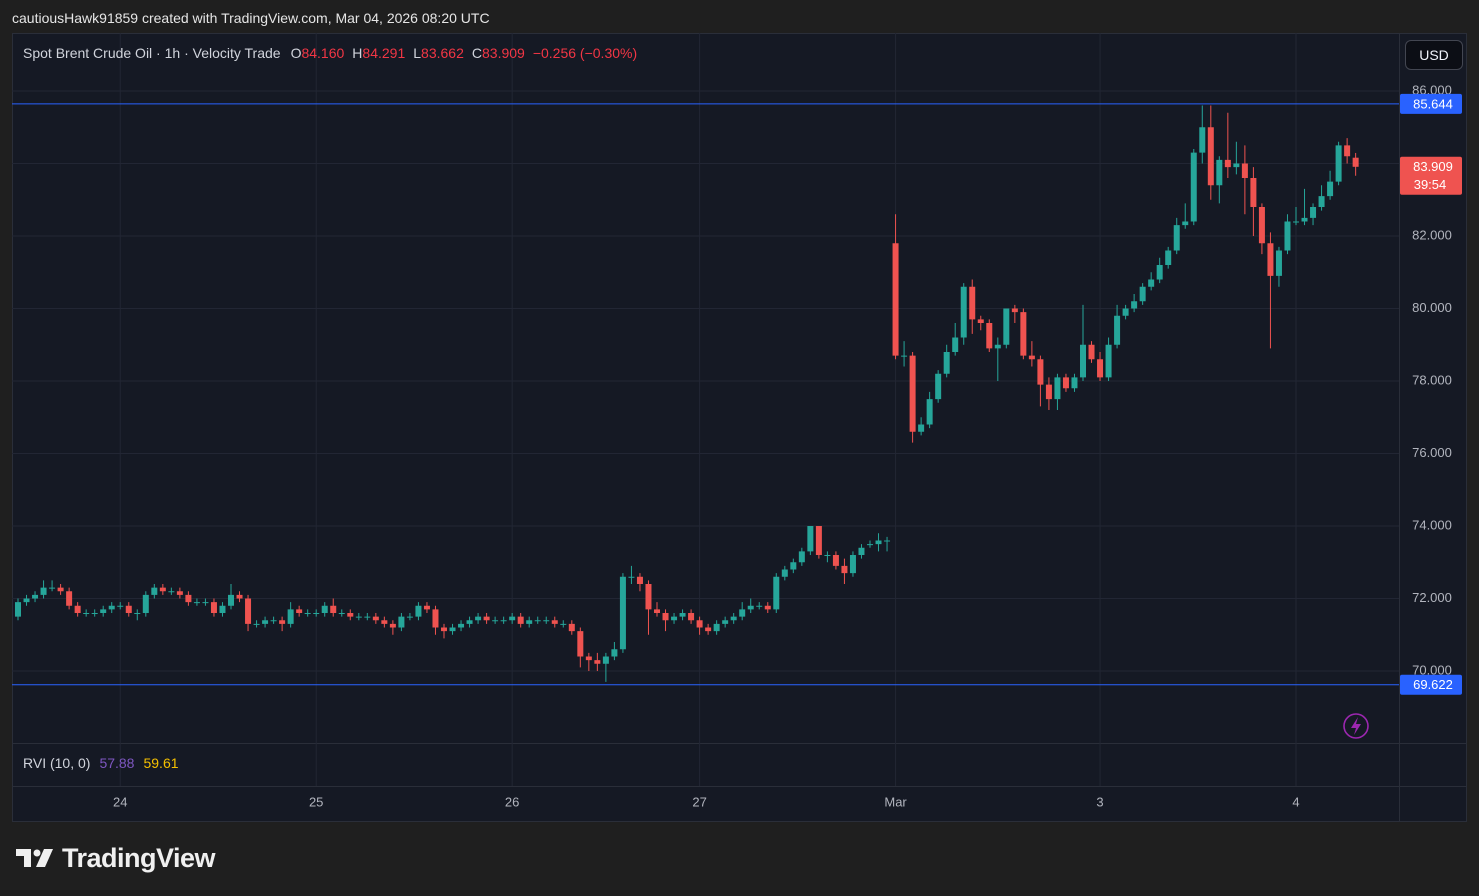  What do you see at coordinates (1432, 452) in the screenshot?
I see `y-tick-label: 76.000` at bounding box center [1432, 452].